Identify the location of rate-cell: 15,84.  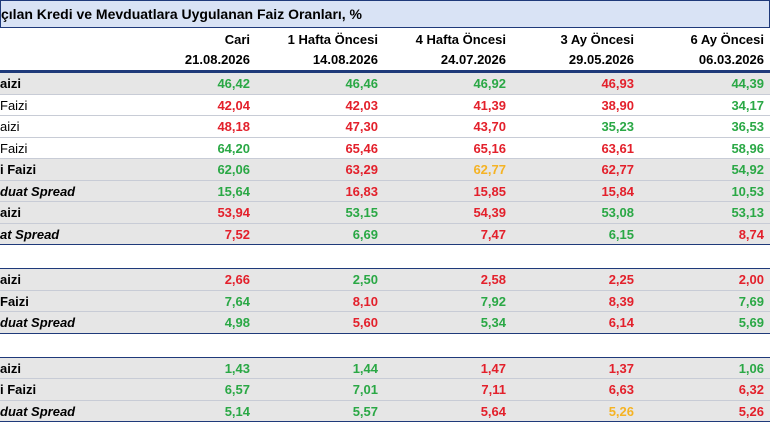
(617, 191).